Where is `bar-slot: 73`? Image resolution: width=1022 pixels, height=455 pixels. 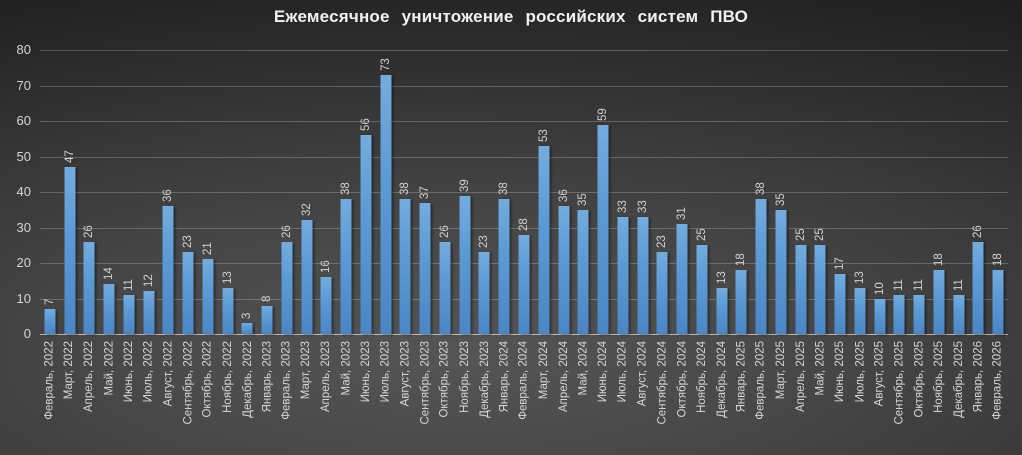
bar-slot: 73 is located at coordinates (386, 192).